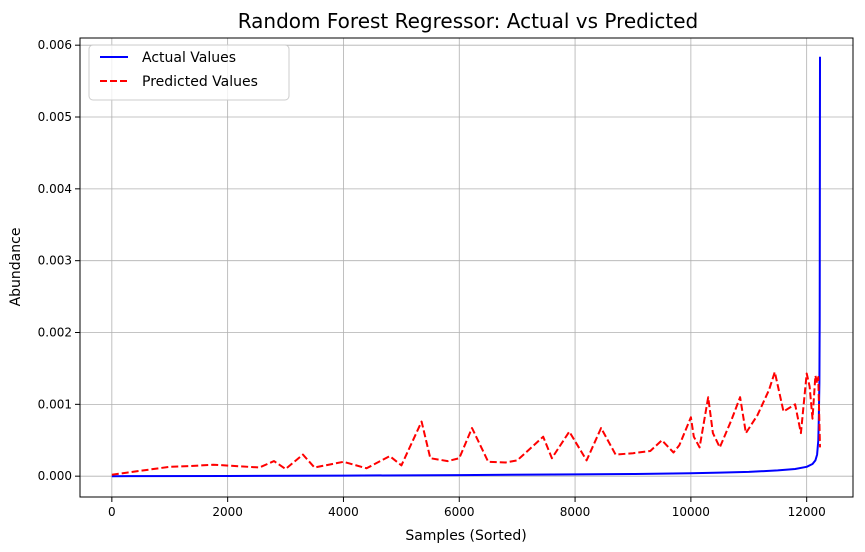 This screenshot has width=865, height=552. What do you see at coordinates (189, 58) in the screenshot?
I see `legend-label-actual: Actual Values` at bounding box center [189, 58].